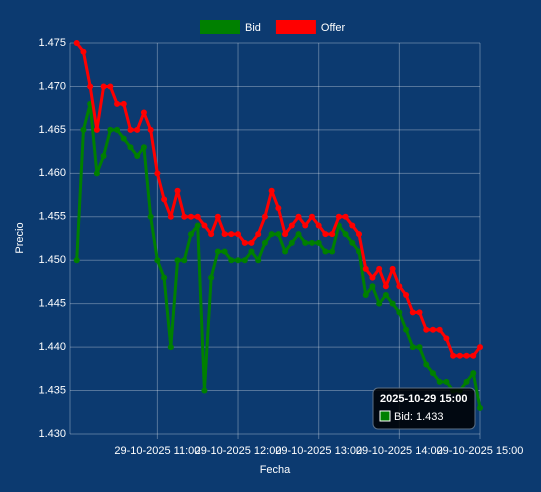 The image size is (541, 492). Describe the element at coordinates (52, 347) in the screenshot. I see `y-tick-label: 1.440` at that location.